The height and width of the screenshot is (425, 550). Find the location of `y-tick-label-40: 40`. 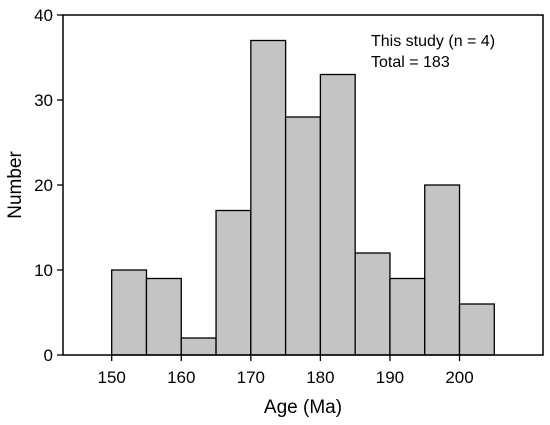

y-tick-label-40: 40 is located at coordinates (43, 15).